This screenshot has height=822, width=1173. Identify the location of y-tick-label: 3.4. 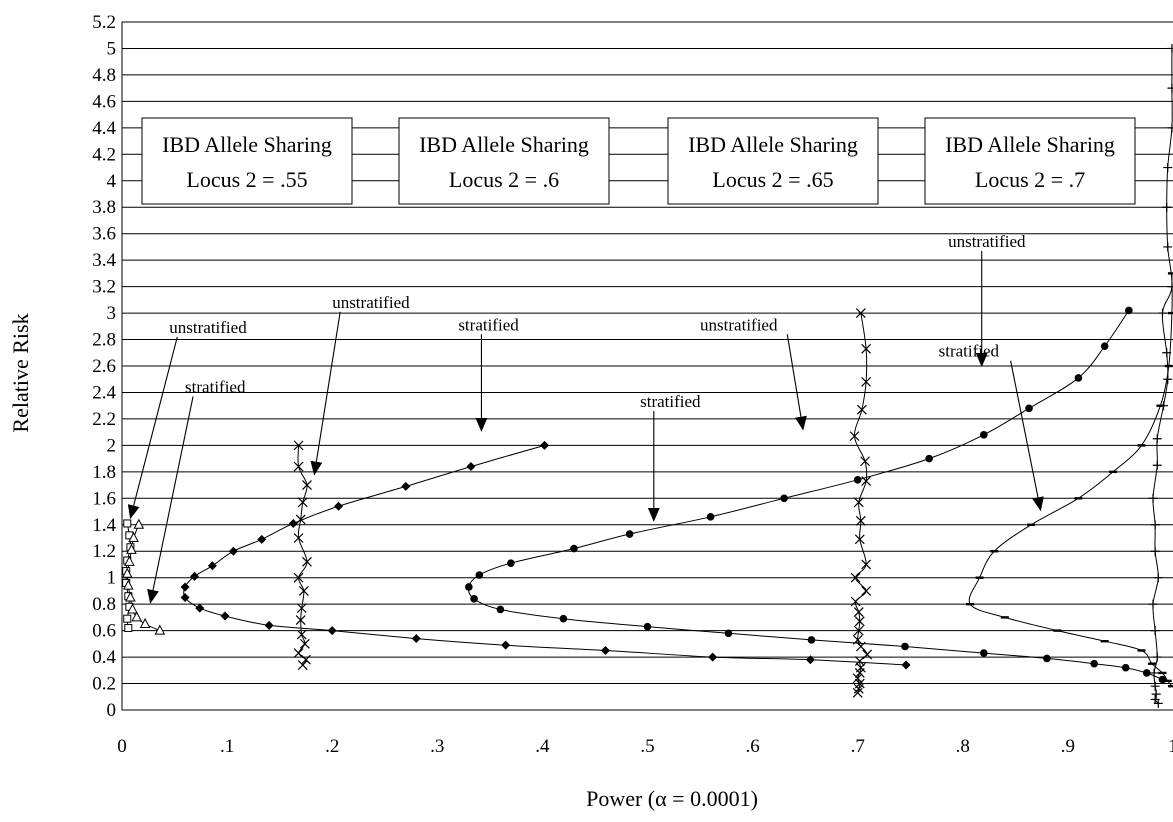
(104, 260).